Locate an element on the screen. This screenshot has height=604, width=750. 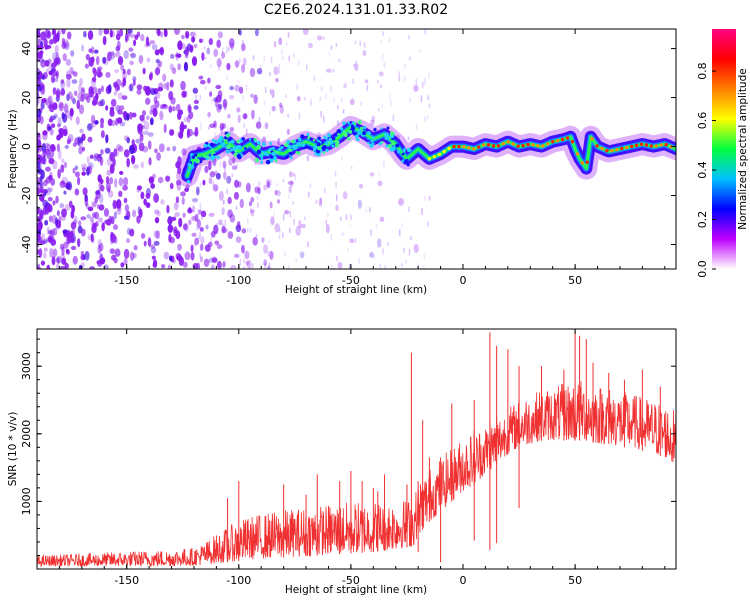
x-tick-label: 50 is located at coordinates (575, 280).